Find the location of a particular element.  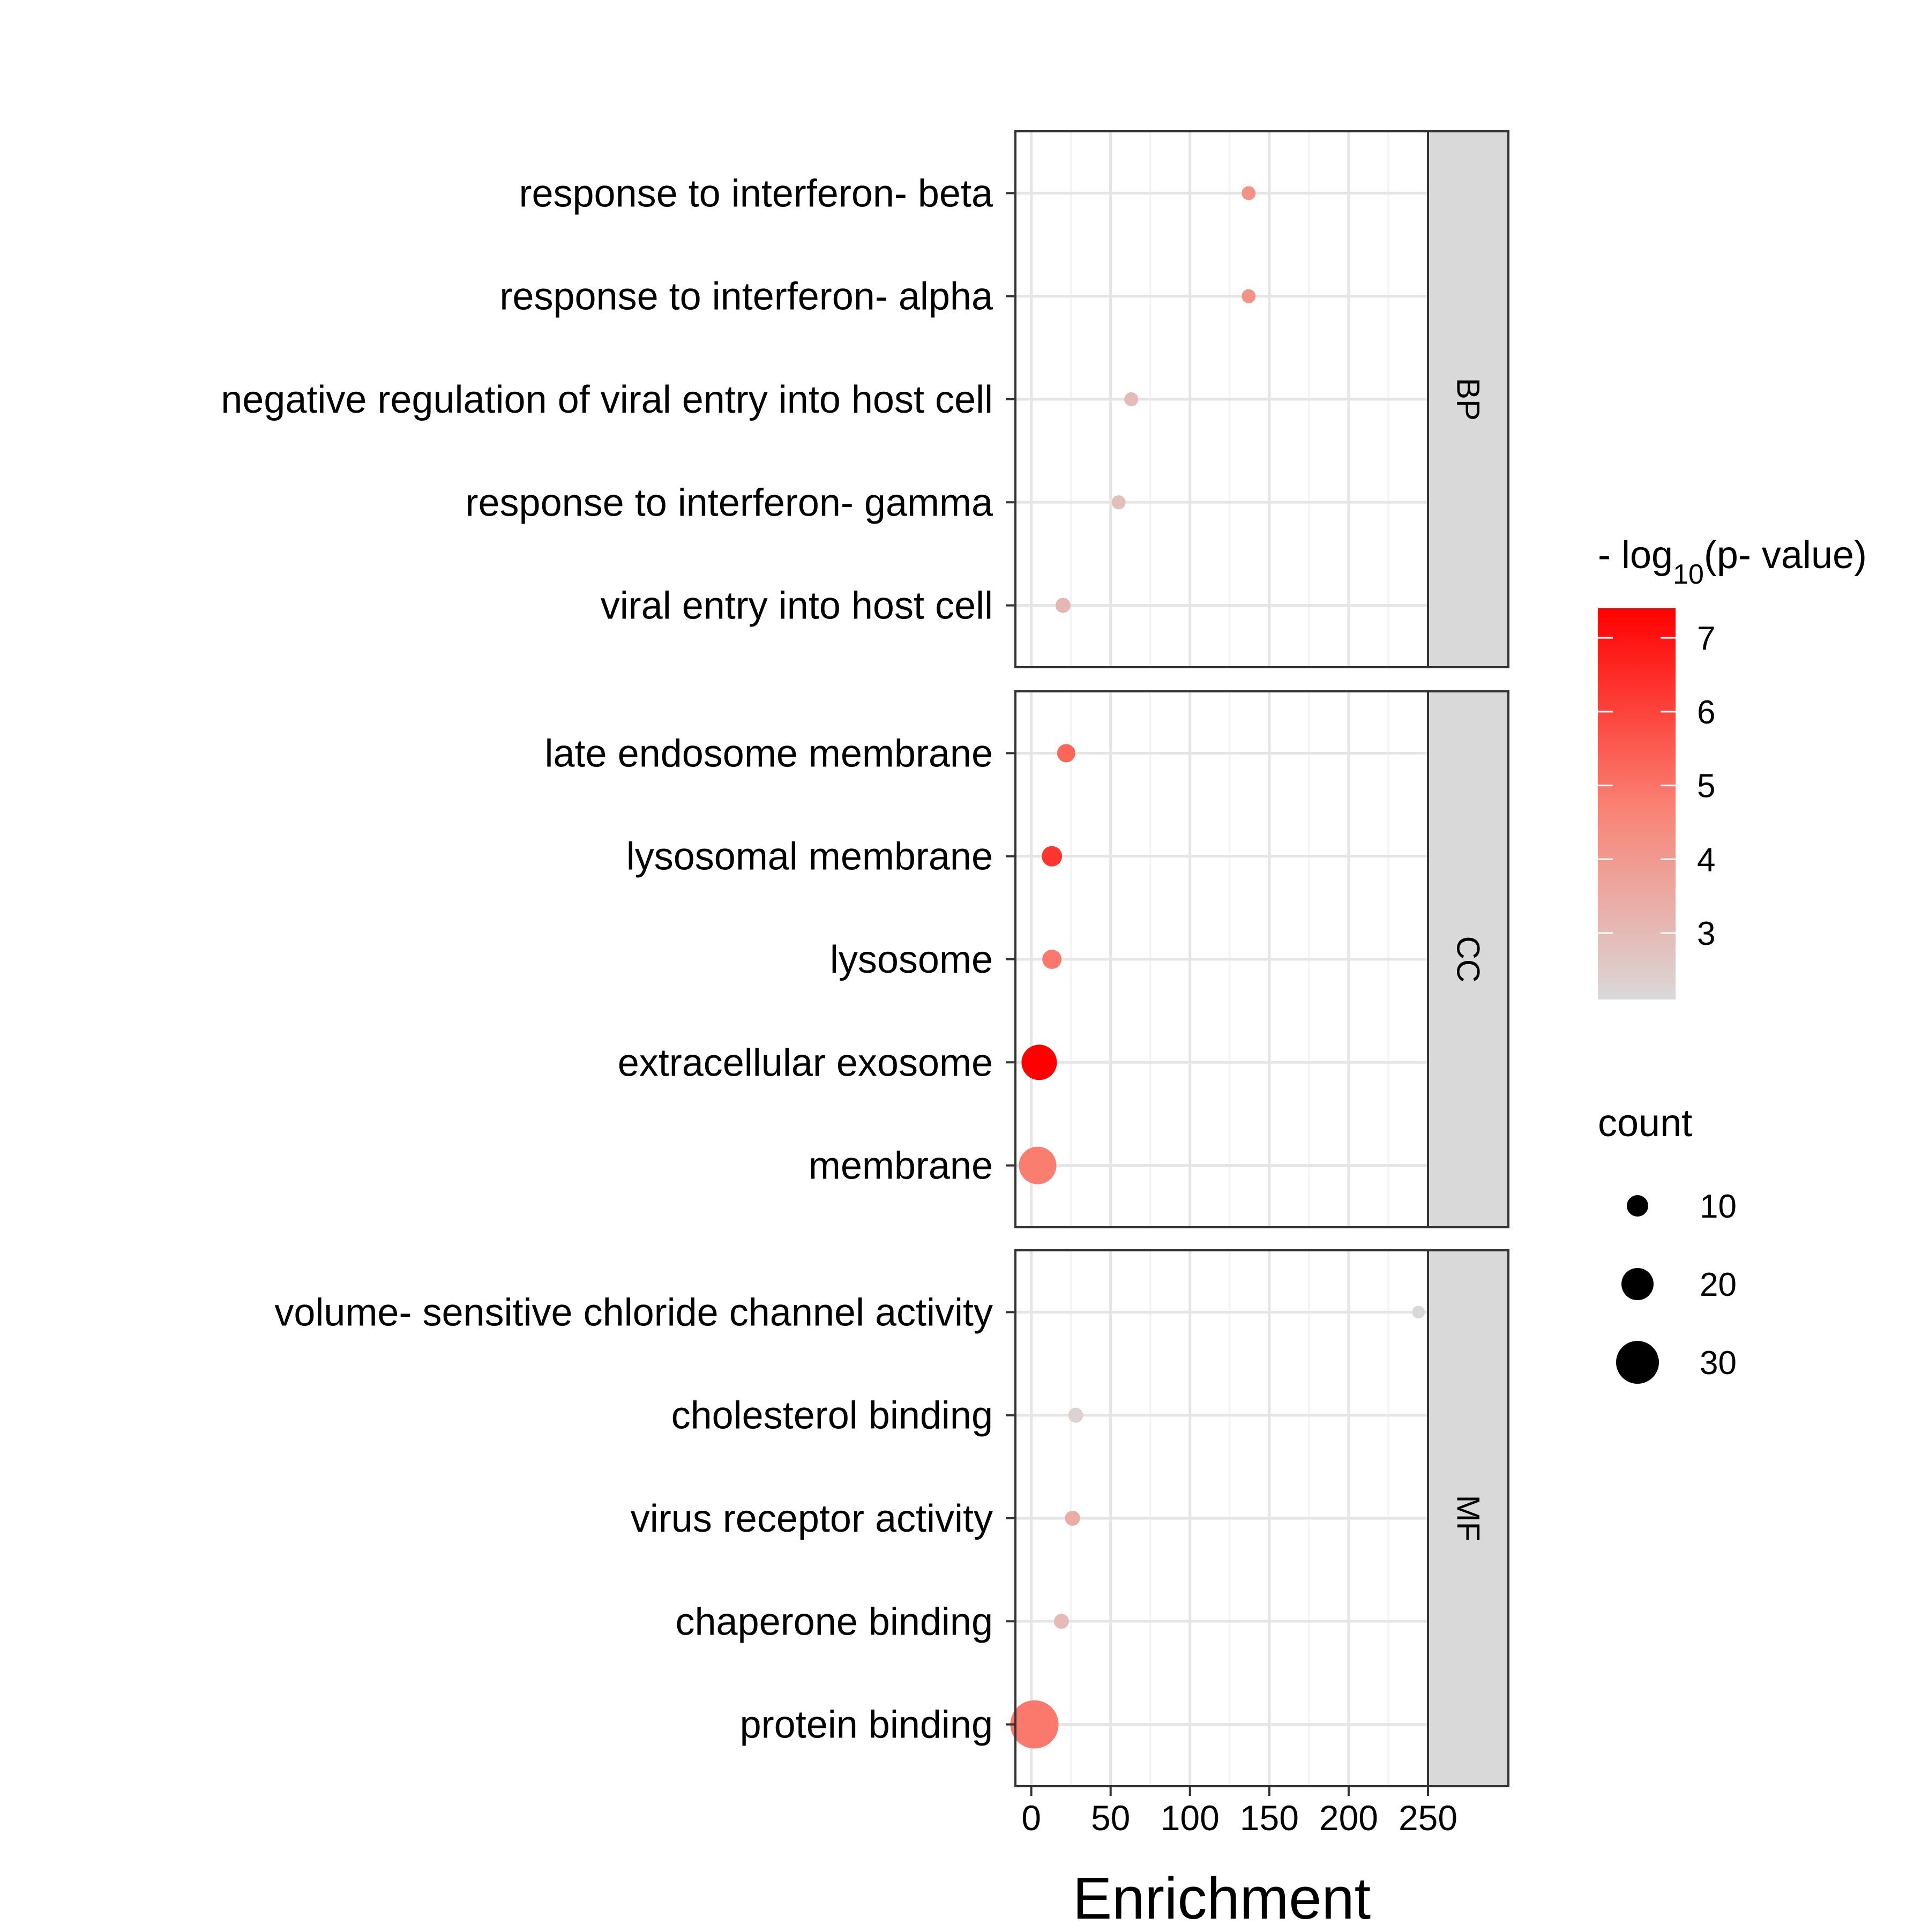

x-tick-label: 0 is located at coordinates (1031, 1818).